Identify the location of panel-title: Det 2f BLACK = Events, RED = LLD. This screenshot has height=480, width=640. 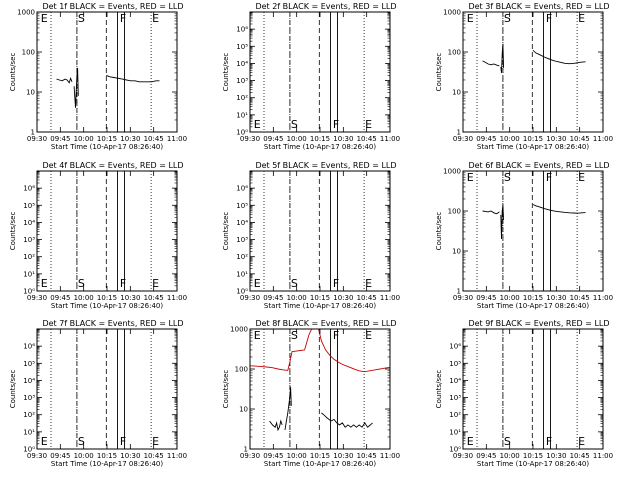
(325, 6).